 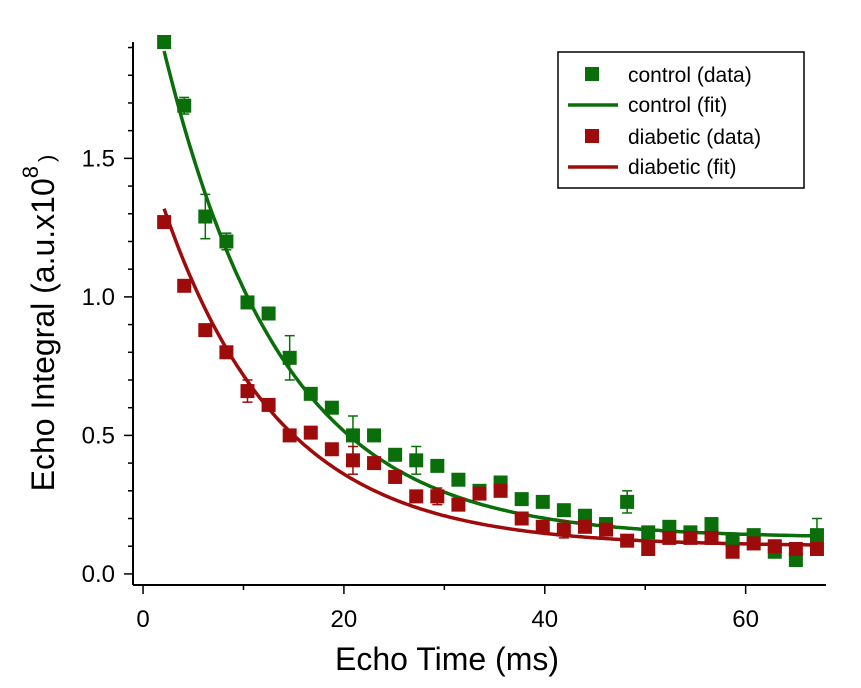 What do you see at coordinates (98, 435) in the screenshot?
I see `y-tick-label: 0.5` at bounding box center [98, 435].